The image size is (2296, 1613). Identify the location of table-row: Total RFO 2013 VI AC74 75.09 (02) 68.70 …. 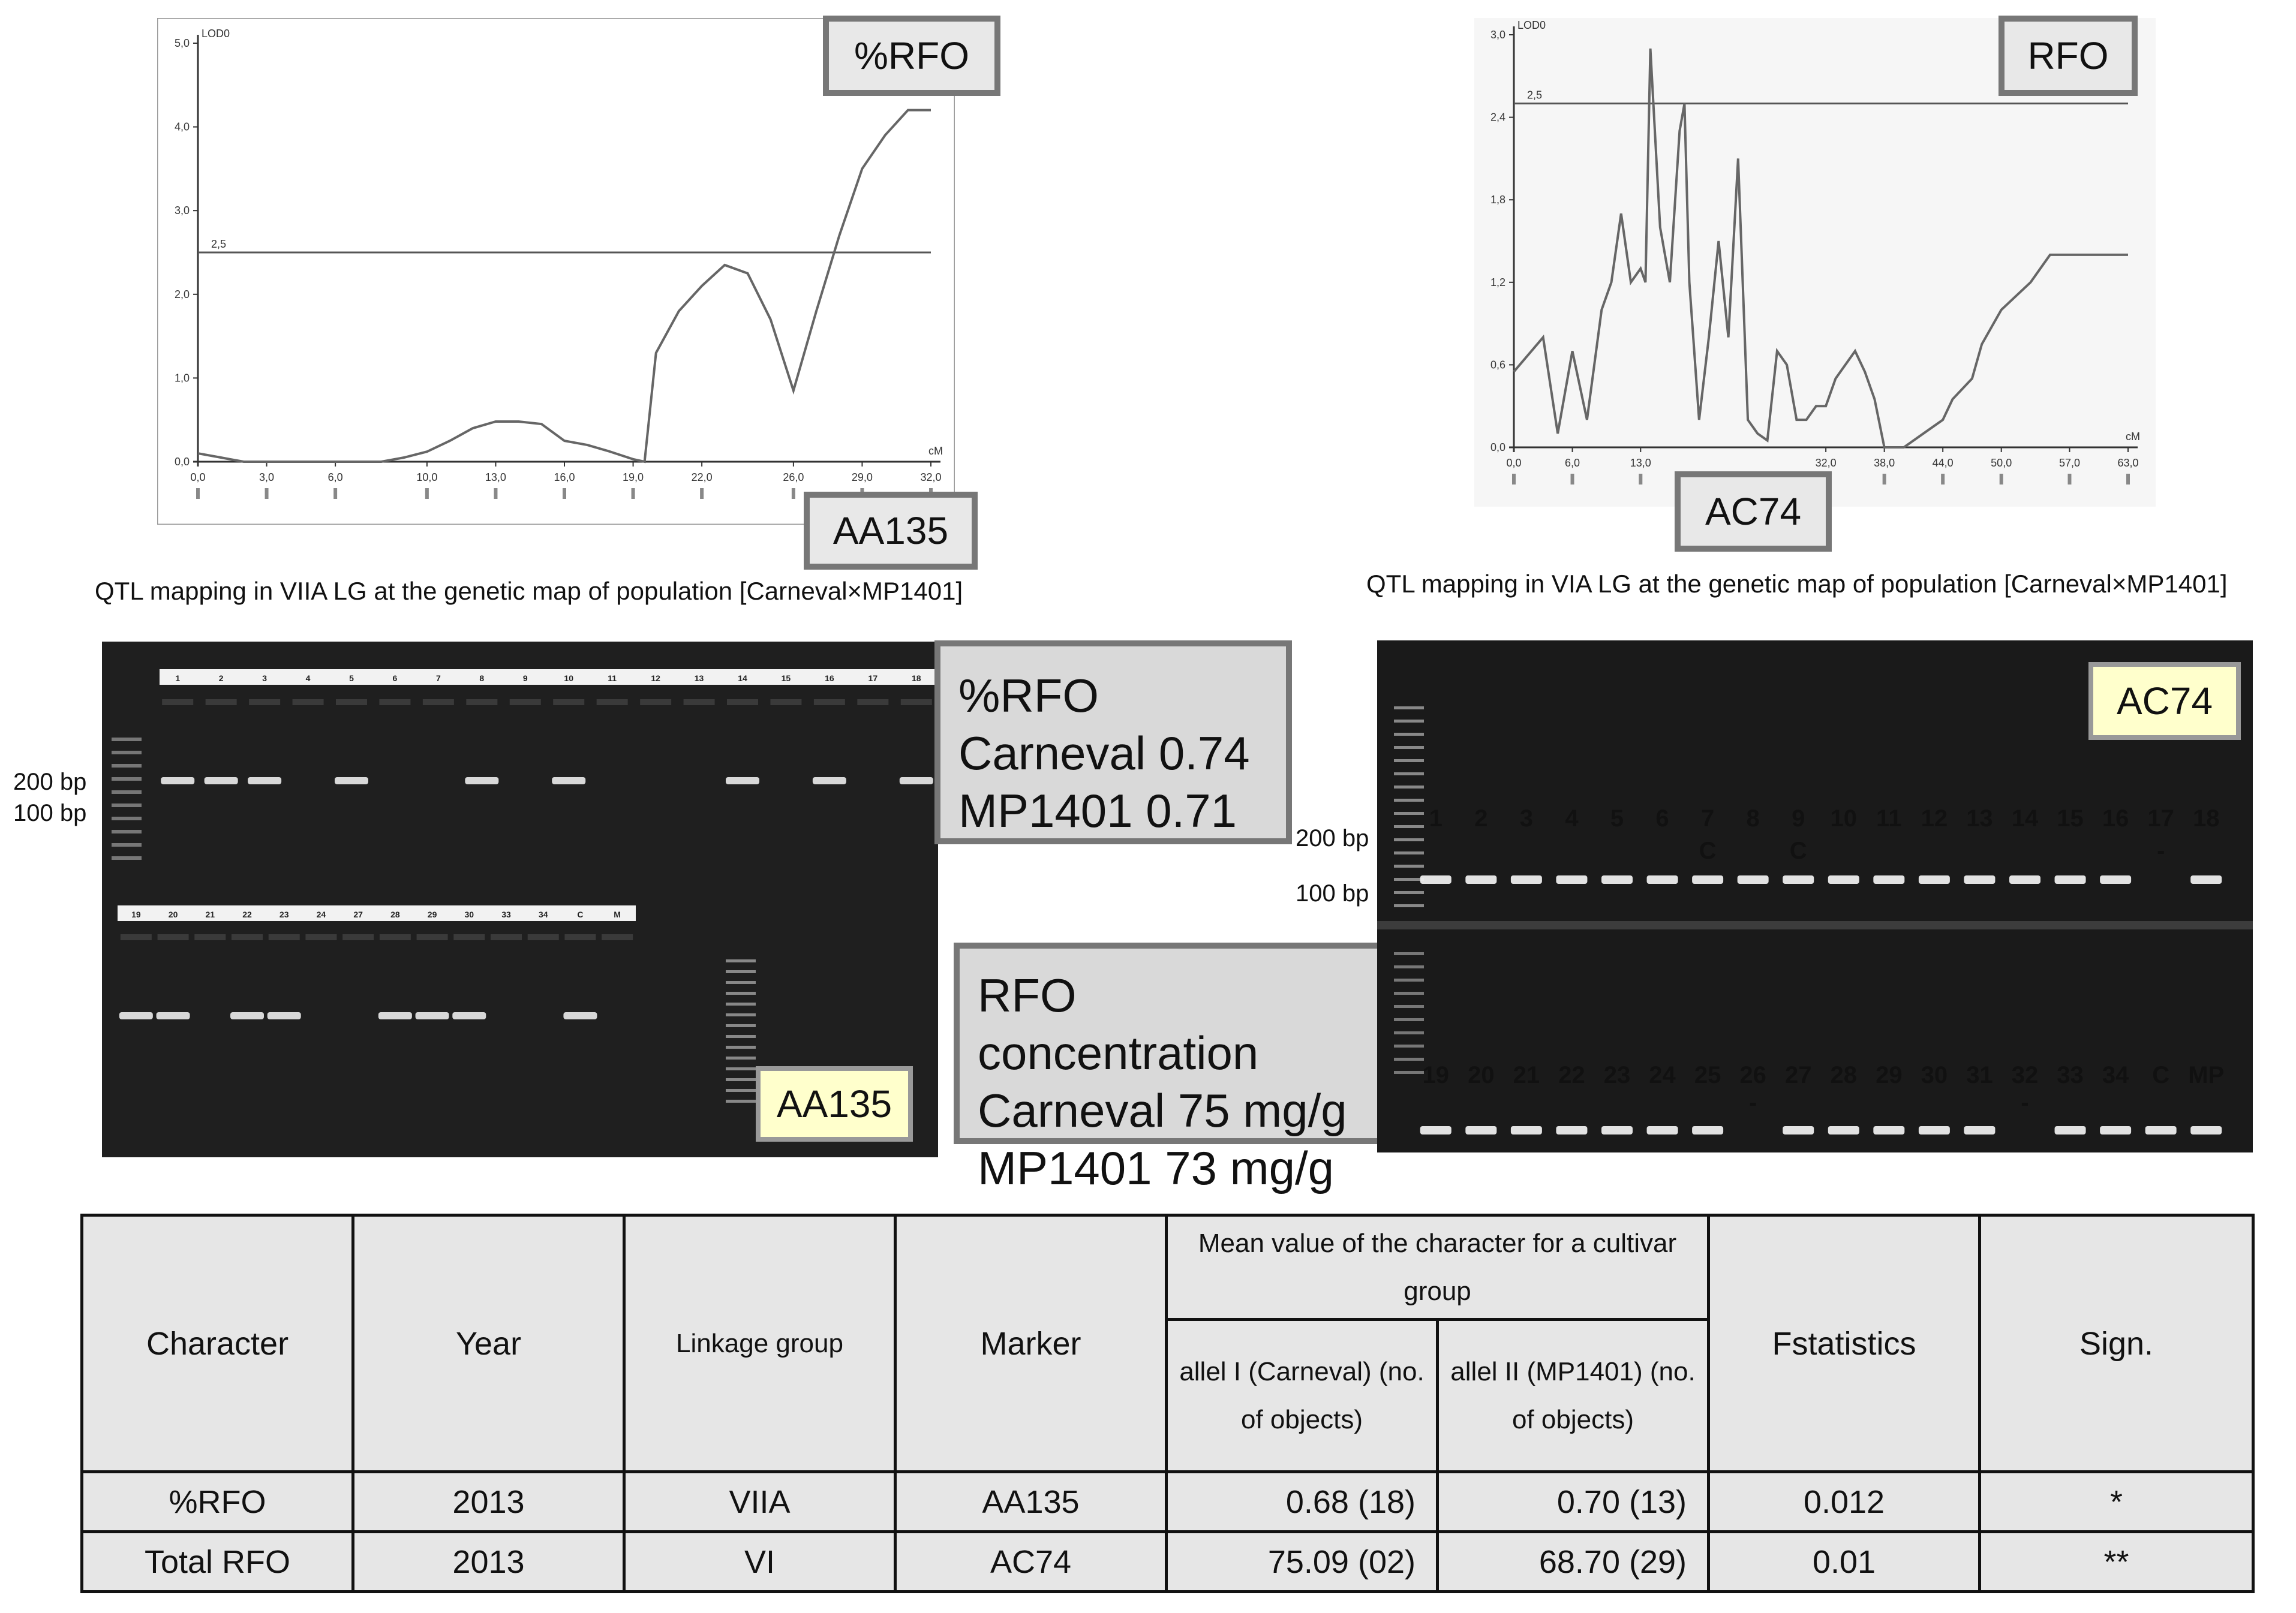
(1167, 1561).